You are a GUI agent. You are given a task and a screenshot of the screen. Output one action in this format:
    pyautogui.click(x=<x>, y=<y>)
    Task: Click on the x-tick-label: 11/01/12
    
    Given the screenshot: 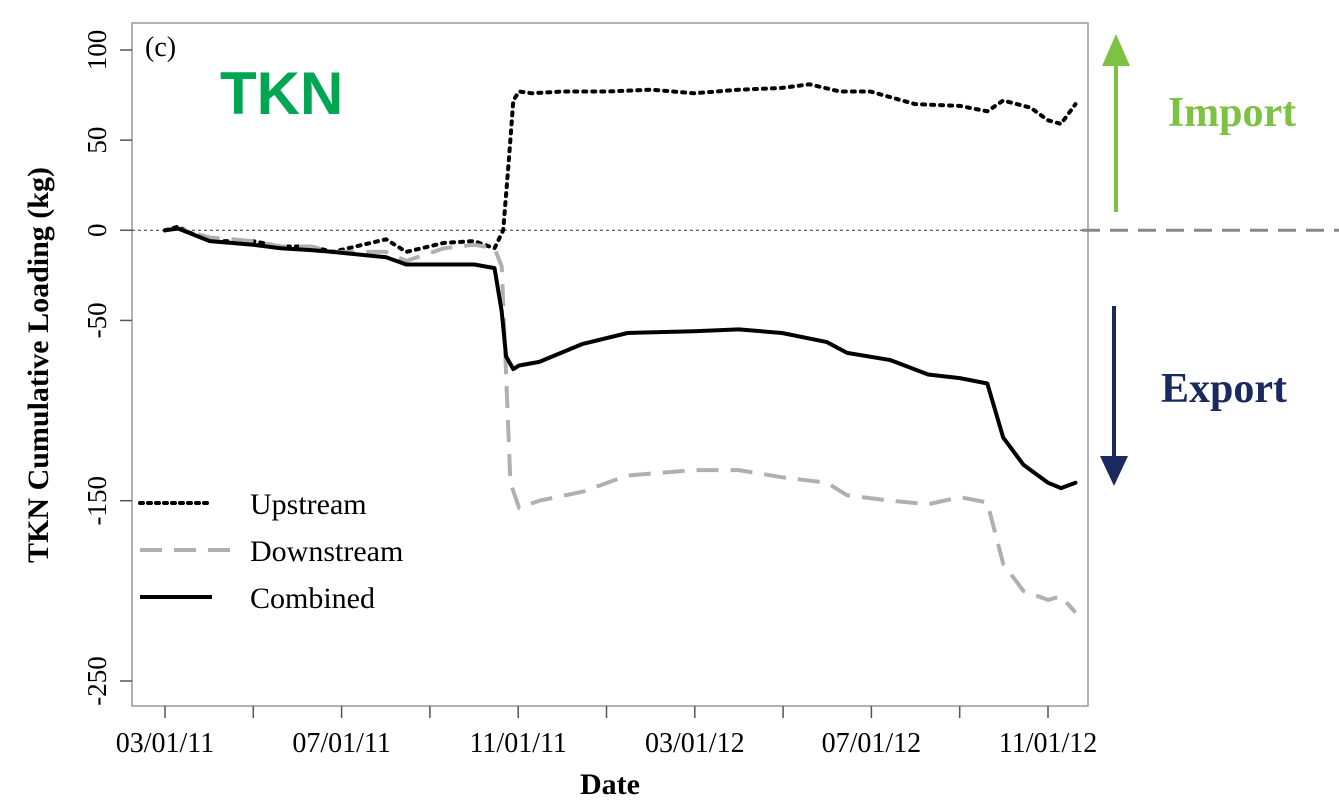 What is the action you would take?
    pyautogui.click(x=1048, y=743)
    